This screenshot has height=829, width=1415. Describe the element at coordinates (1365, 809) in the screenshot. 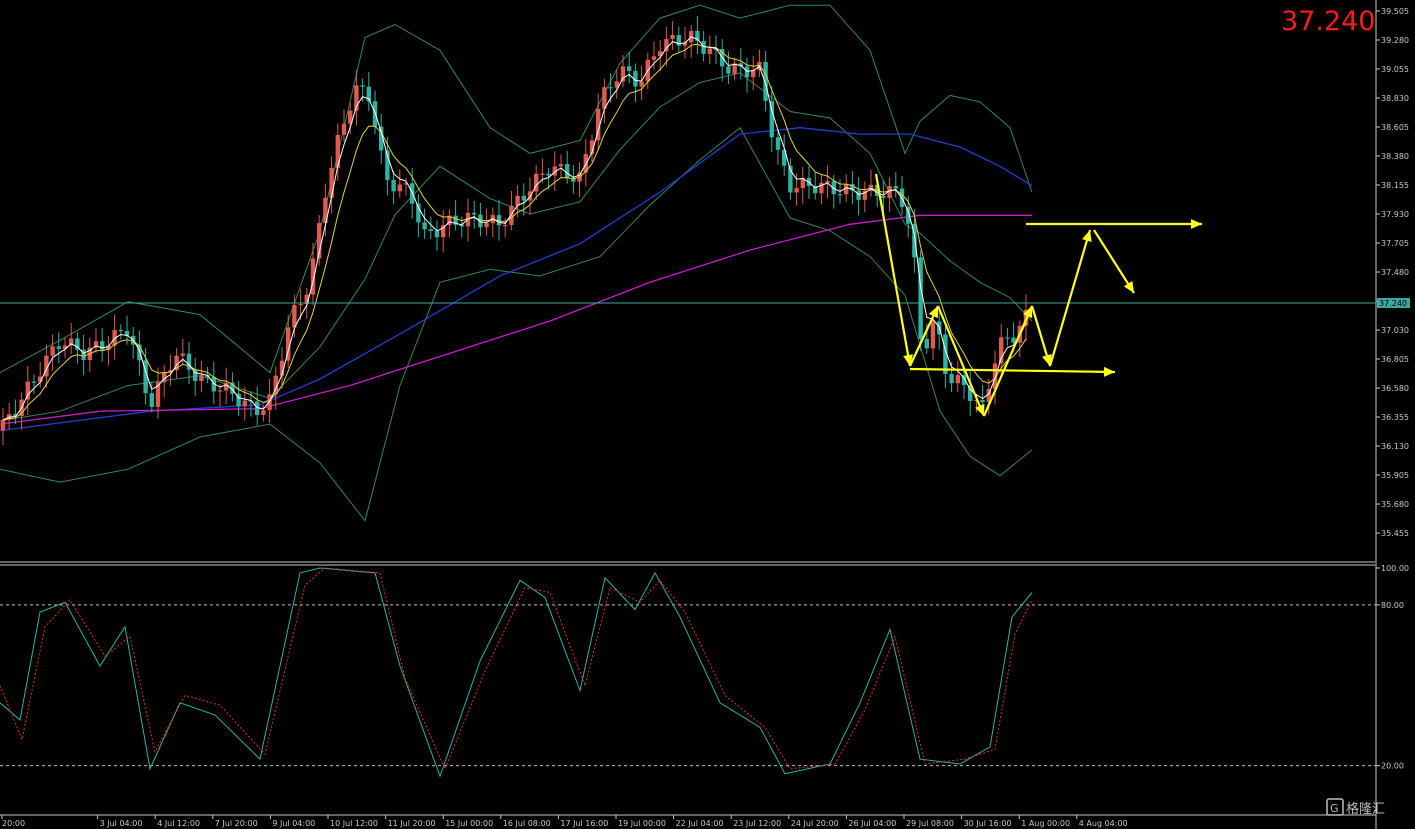

I see `watermark-text: 格隆汇` at that location.